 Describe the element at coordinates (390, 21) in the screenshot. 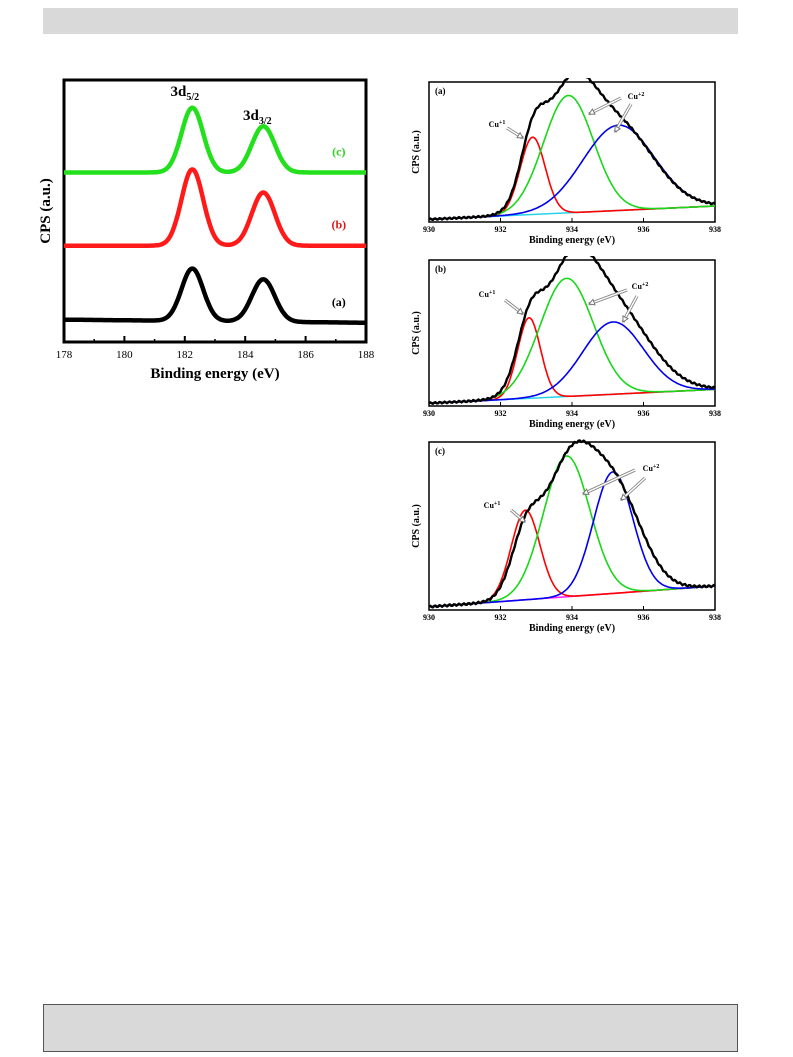

I see `header-band` at that location.